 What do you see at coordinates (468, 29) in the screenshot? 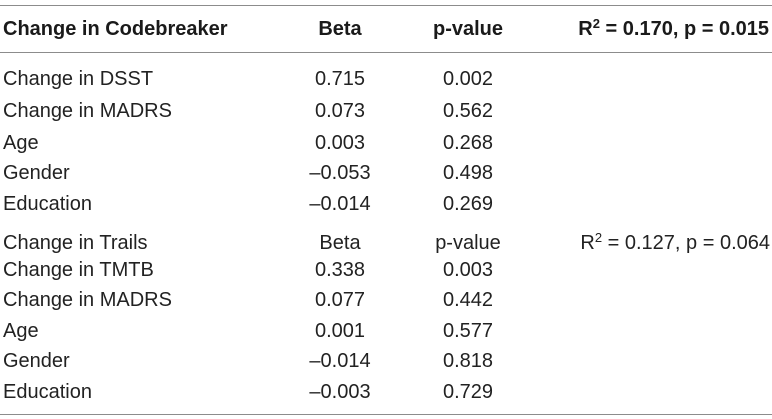
I see `header-pvalue: p-value` at bounding box center [468, 29].